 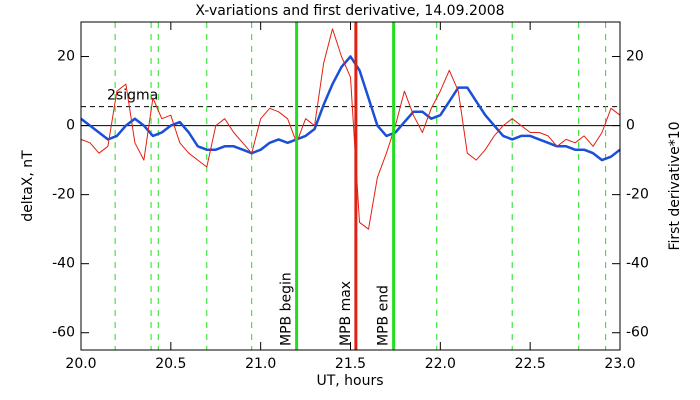 What do you see at coordinates (63, 264) in the screenshot?
I see `y-tick-label: -40` at bounding box center [63, 264].